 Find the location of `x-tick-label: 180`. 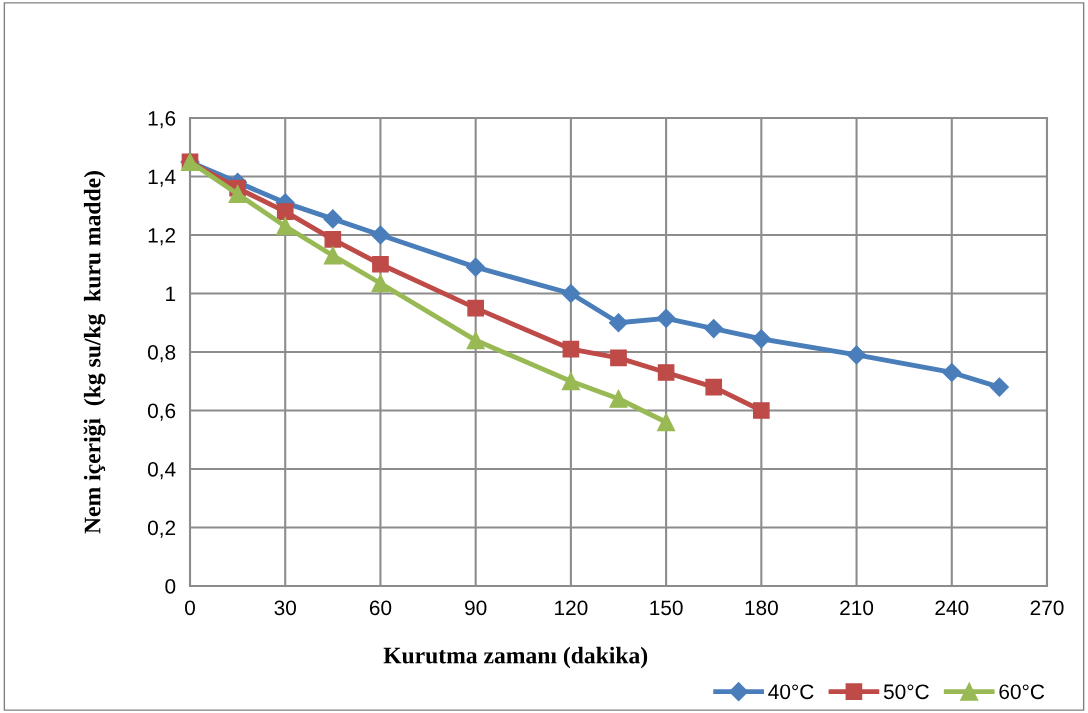

x-tick-label: 180 is located at coordinates (761, 608).